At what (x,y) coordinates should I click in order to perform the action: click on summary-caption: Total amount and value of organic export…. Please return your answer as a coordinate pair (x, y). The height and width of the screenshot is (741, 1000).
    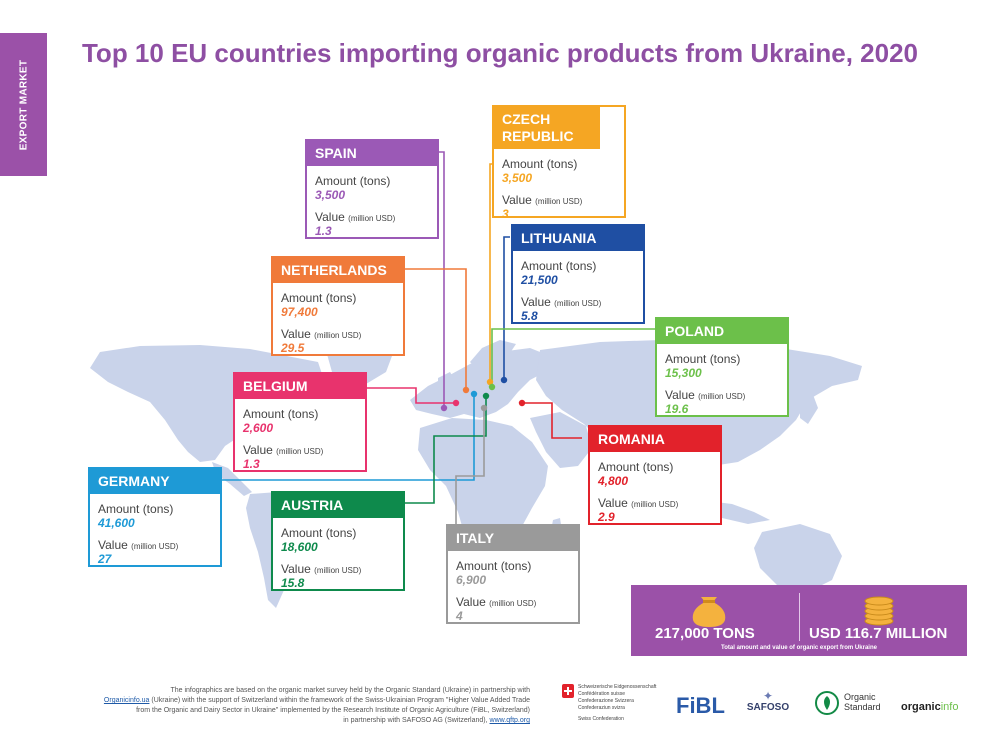
    Looking at the image, I should click on (799, 648).